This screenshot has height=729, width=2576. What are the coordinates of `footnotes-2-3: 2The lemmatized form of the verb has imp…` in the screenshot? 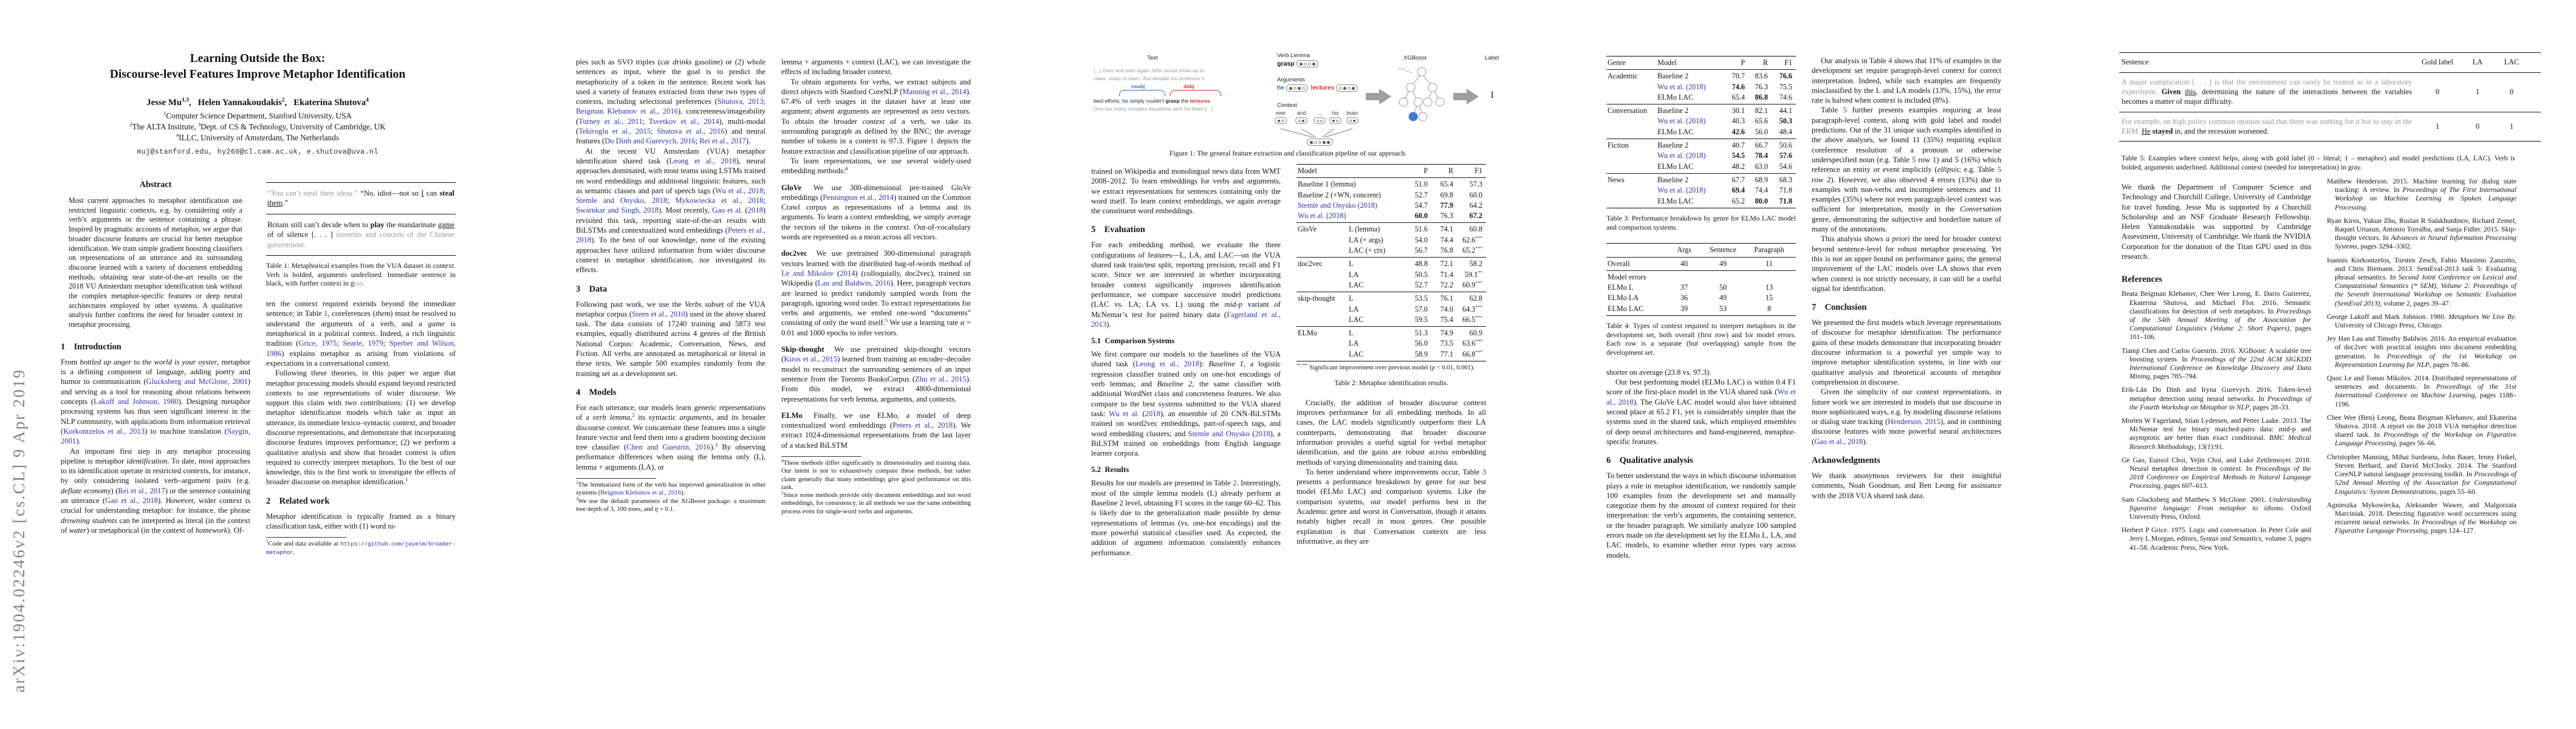 It's located at (671, 495).